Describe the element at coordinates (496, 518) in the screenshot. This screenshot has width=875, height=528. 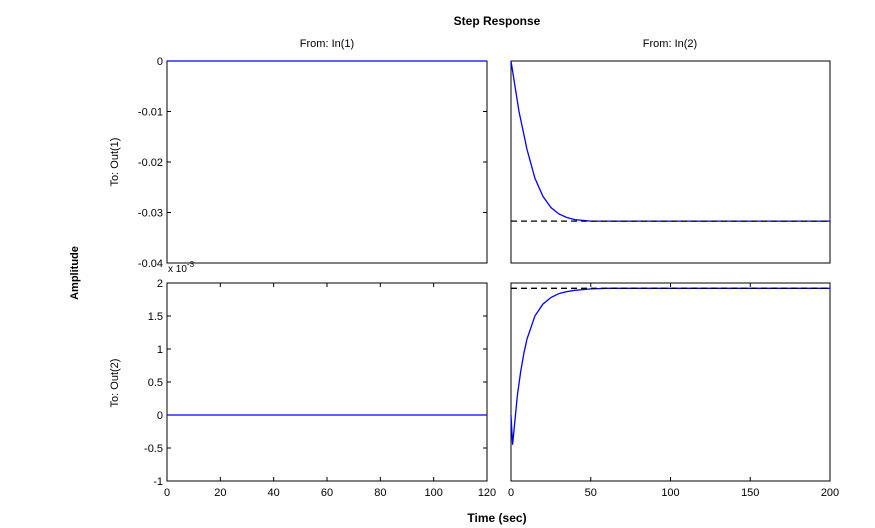
I see `x-axis-label: Time (sec)` at that location.